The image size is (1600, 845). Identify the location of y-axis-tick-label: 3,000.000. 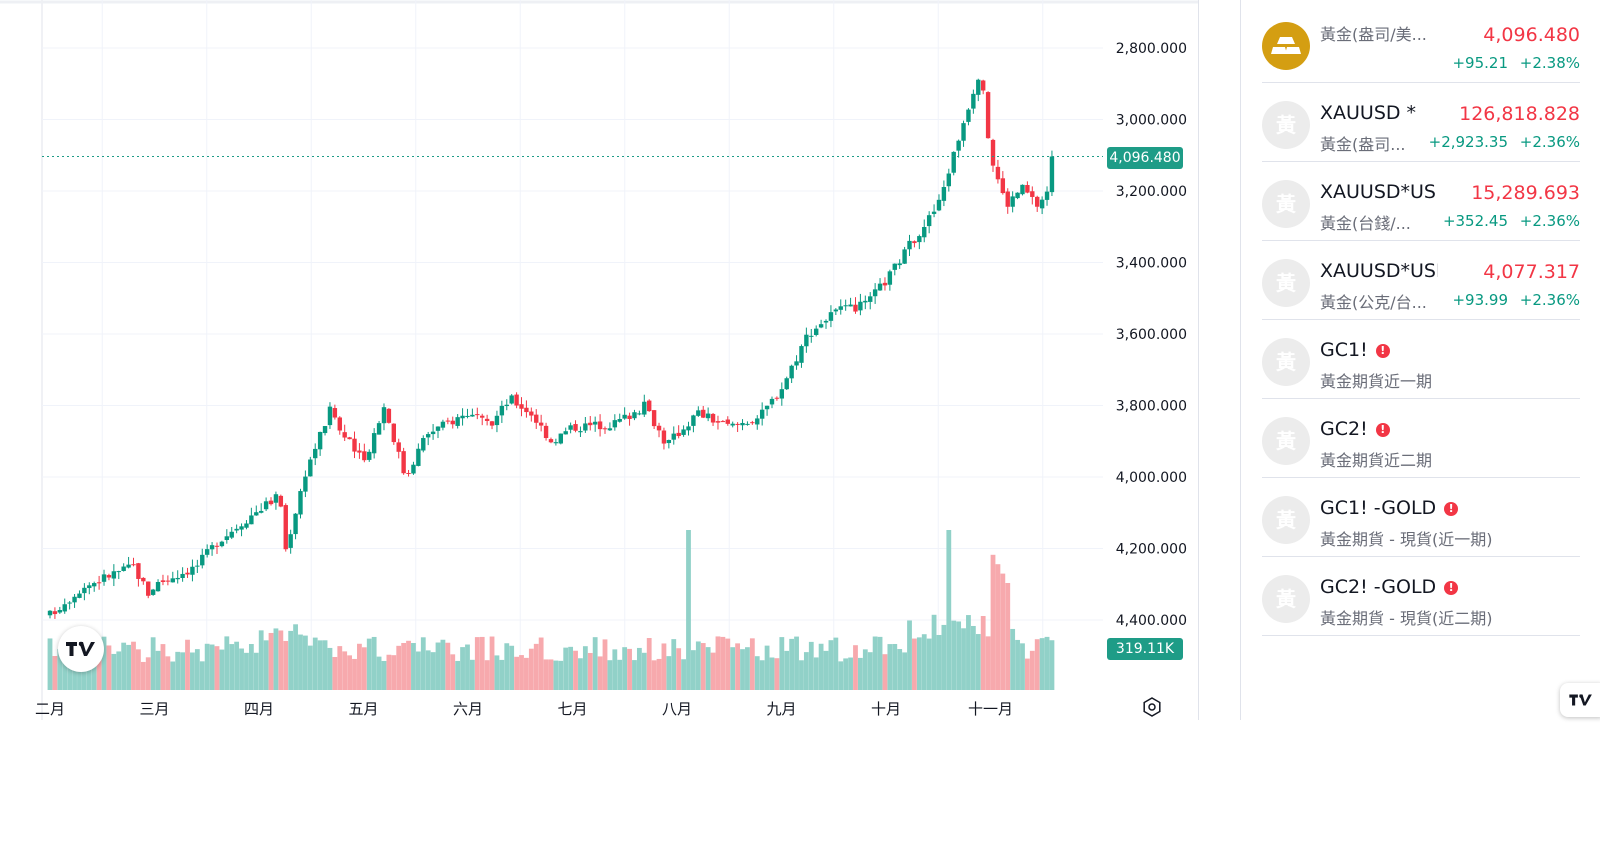
(1151, 121).